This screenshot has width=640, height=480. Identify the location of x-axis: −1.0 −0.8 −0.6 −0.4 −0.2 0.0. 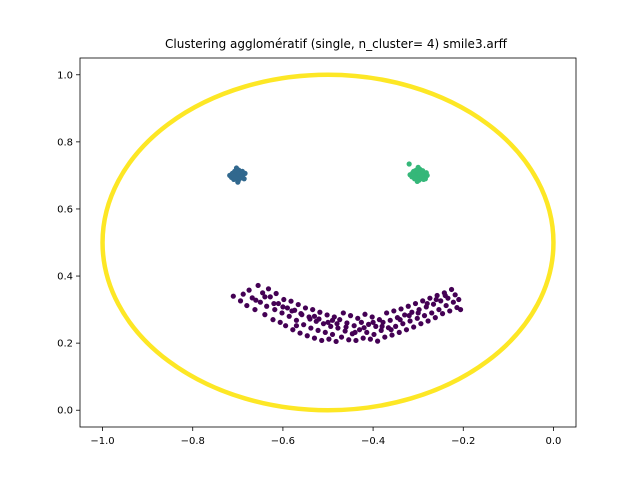
(325, 437).